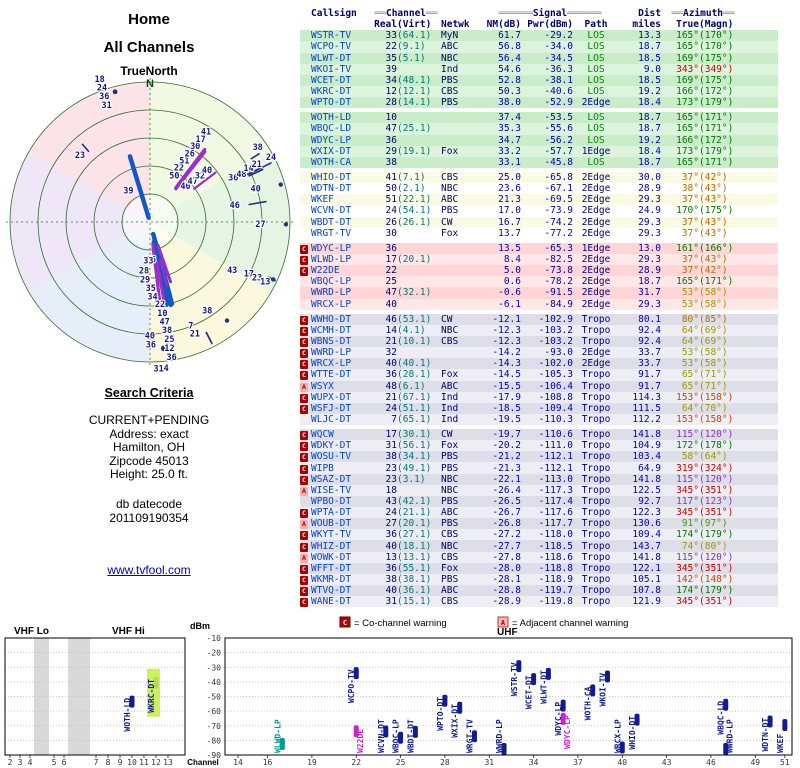  Describe the element at coordinates (145, 281) in the screenshot. I see `radar-channel-label: 29` at that location.